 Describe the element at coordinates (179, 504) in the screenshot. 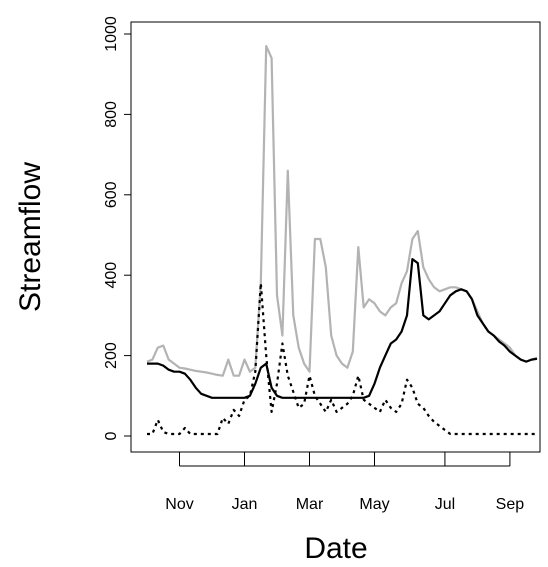

I see `x-tick-label: Nov` at that location.